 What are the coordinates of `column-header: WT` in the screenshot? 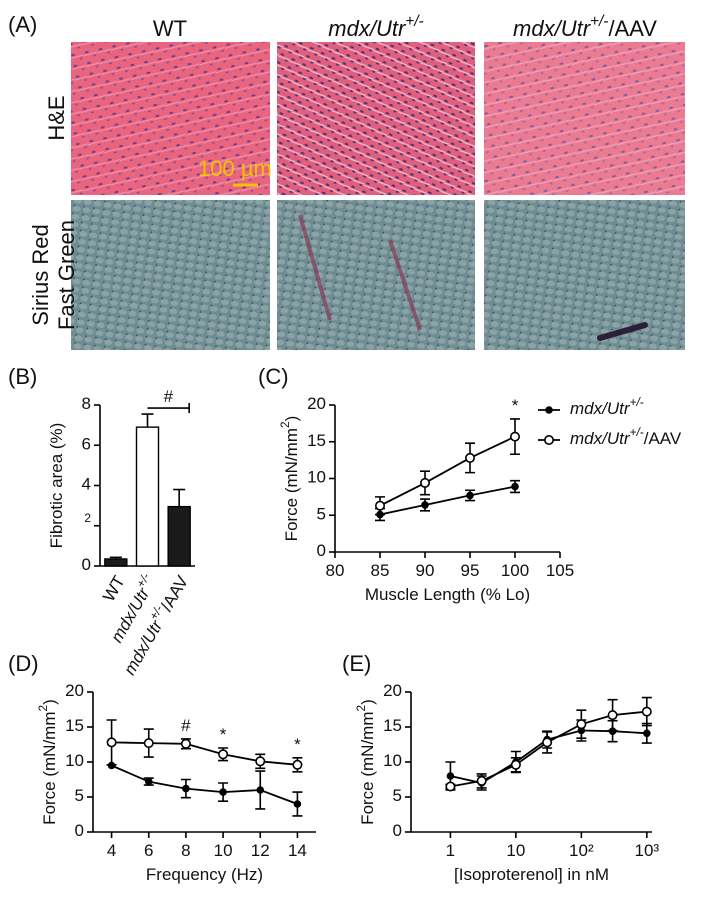 It's located at (170, 28).